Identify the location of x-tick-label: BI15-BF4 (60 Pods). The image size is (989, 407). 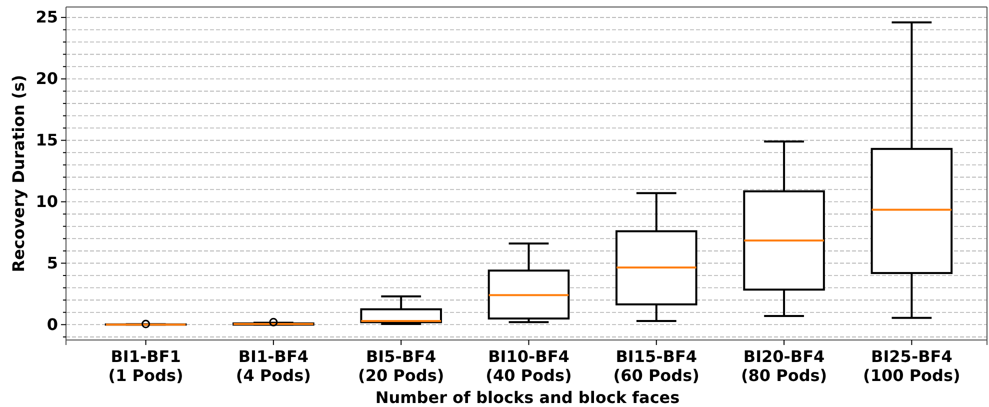
(656, 366).